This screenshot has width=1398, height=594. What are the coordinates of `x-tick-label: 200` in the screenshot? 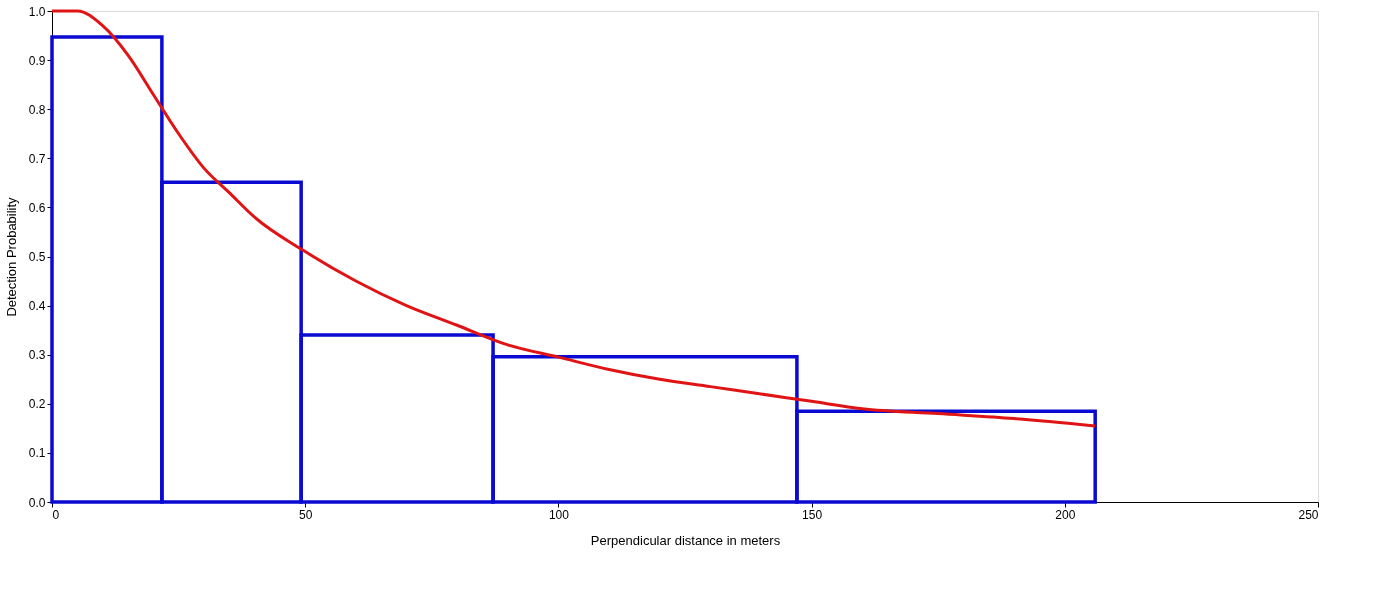 It's located at (1065, 514).